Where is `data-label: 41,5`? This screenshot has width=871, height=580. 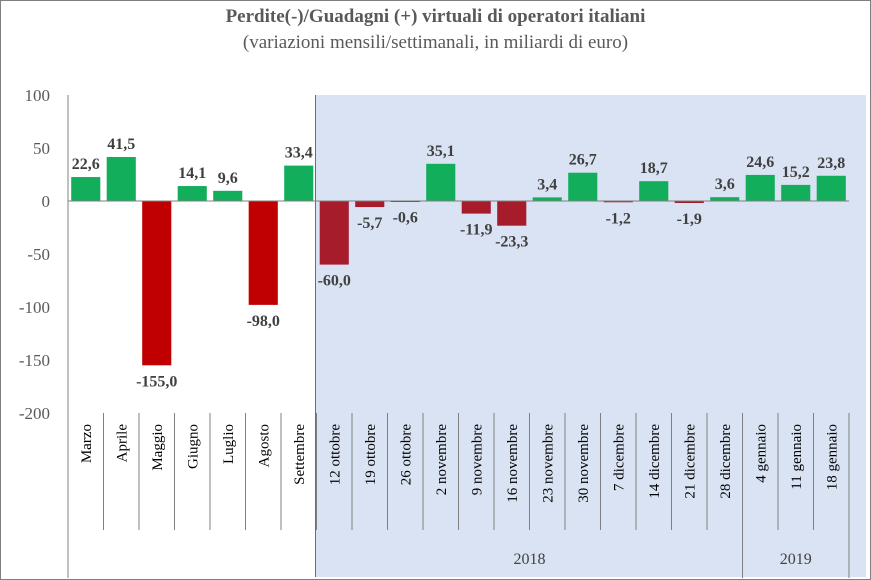
data-label: 41,5 is located at coordinates (121, 144).